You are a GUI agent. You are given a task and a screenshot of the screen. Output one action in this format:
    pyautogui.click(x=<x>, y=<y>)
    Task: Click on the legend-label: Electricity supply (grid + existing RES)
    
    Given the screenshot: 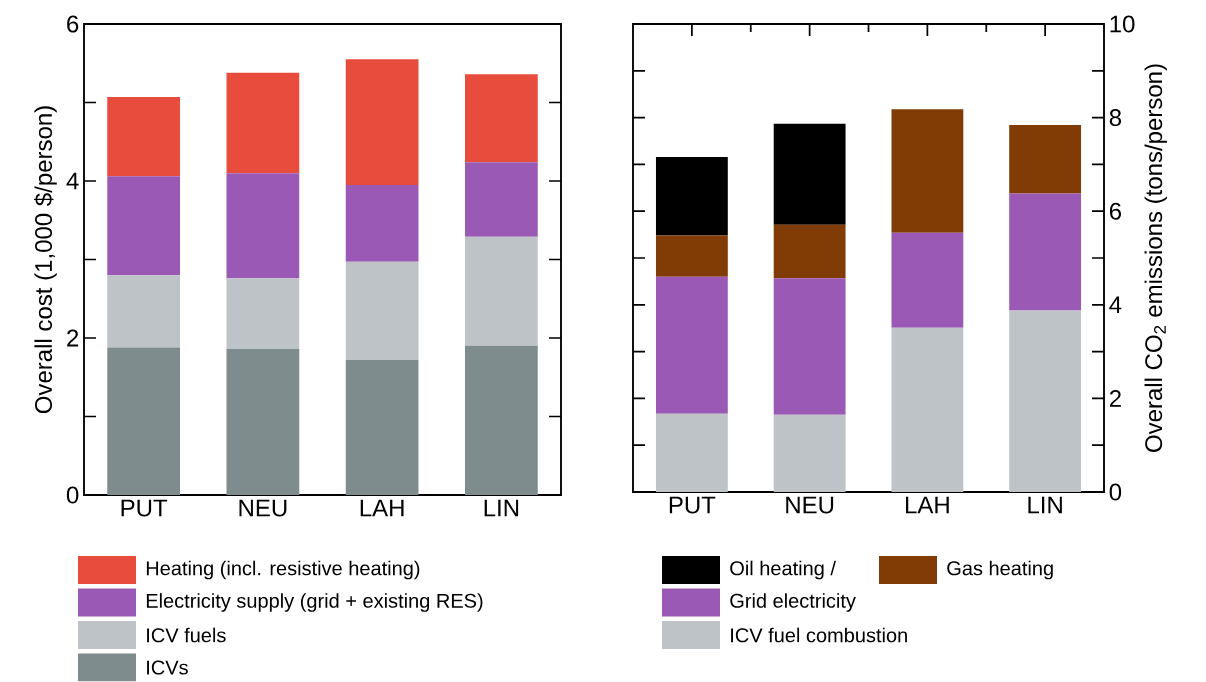 What is the action you would take?
    pyautogui.click(x=314, y=603)
    